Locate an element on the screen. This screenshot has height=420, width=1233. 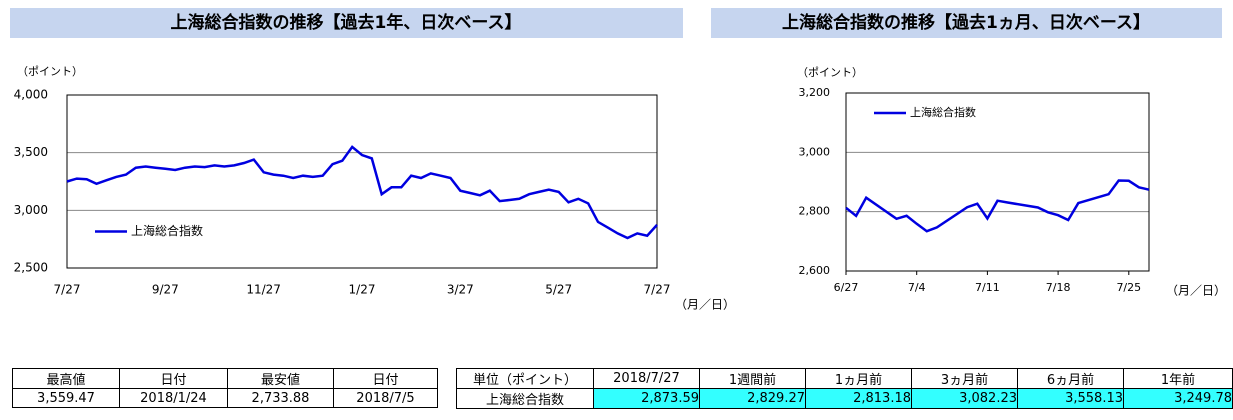
x-tick-label: 5/27 is located at coordinates (558, 290).